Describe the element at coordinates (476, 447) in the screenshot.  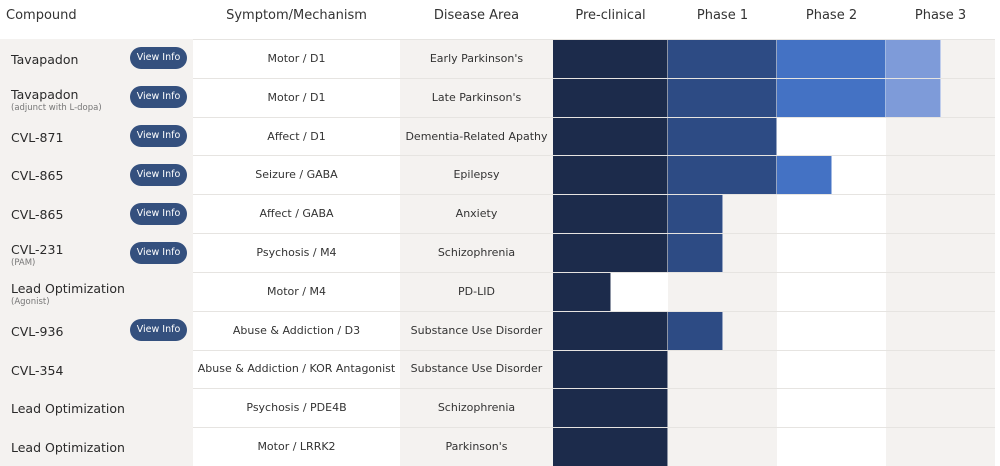
I see `disease-area: Parkinson's` at that location.